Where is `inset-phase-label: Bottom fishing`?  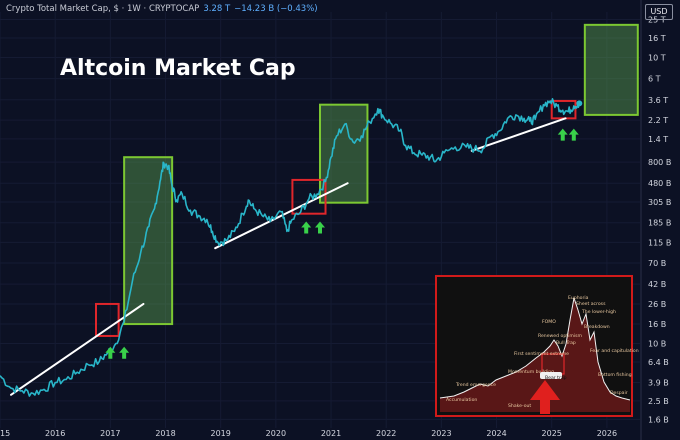 inset-phase-label: Bottom fishing is located at coordinates (615, 375).